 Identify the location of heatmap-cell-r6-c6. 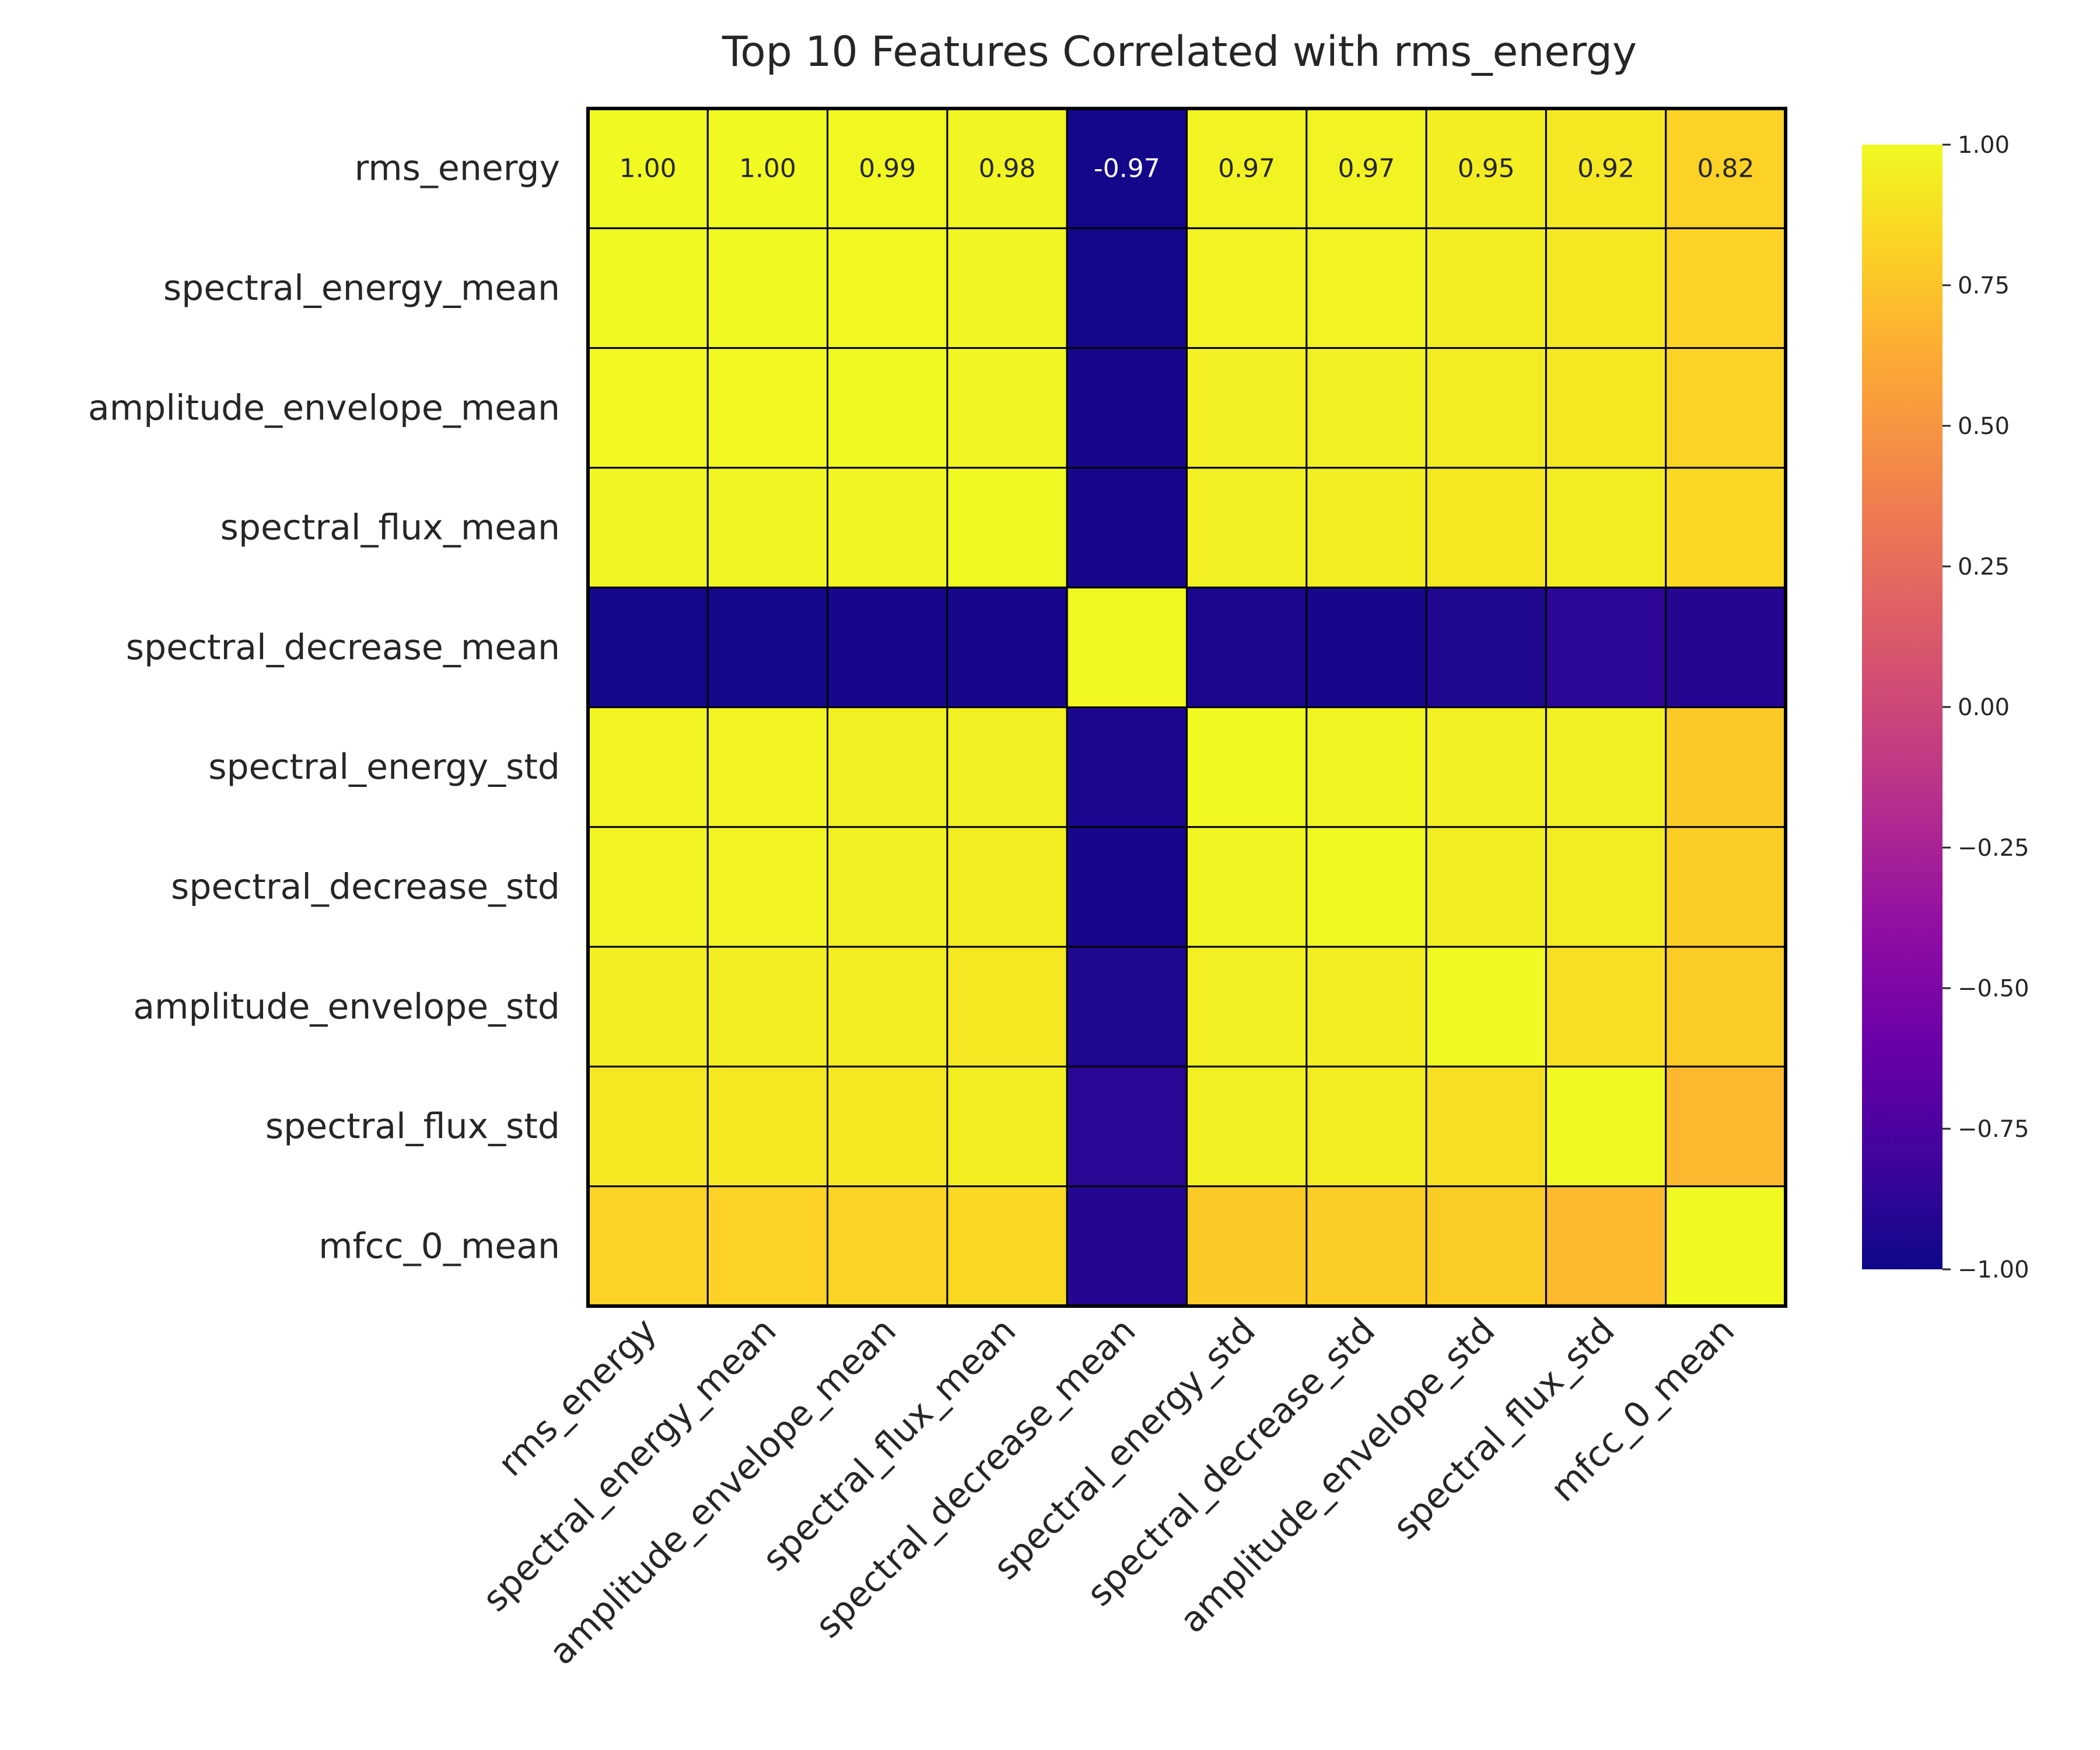
(1366, 887).